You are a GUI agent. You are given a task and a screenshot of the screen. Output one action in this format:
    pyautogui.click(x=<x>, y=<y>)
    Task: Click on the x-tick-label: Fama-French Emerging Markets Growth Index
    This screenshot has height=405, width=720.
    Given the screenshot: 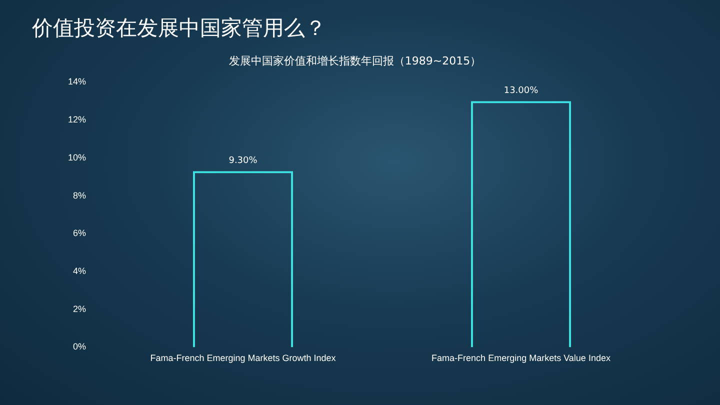 What is the action you would take?
    pyautogui.click(x=243, y=358)
    